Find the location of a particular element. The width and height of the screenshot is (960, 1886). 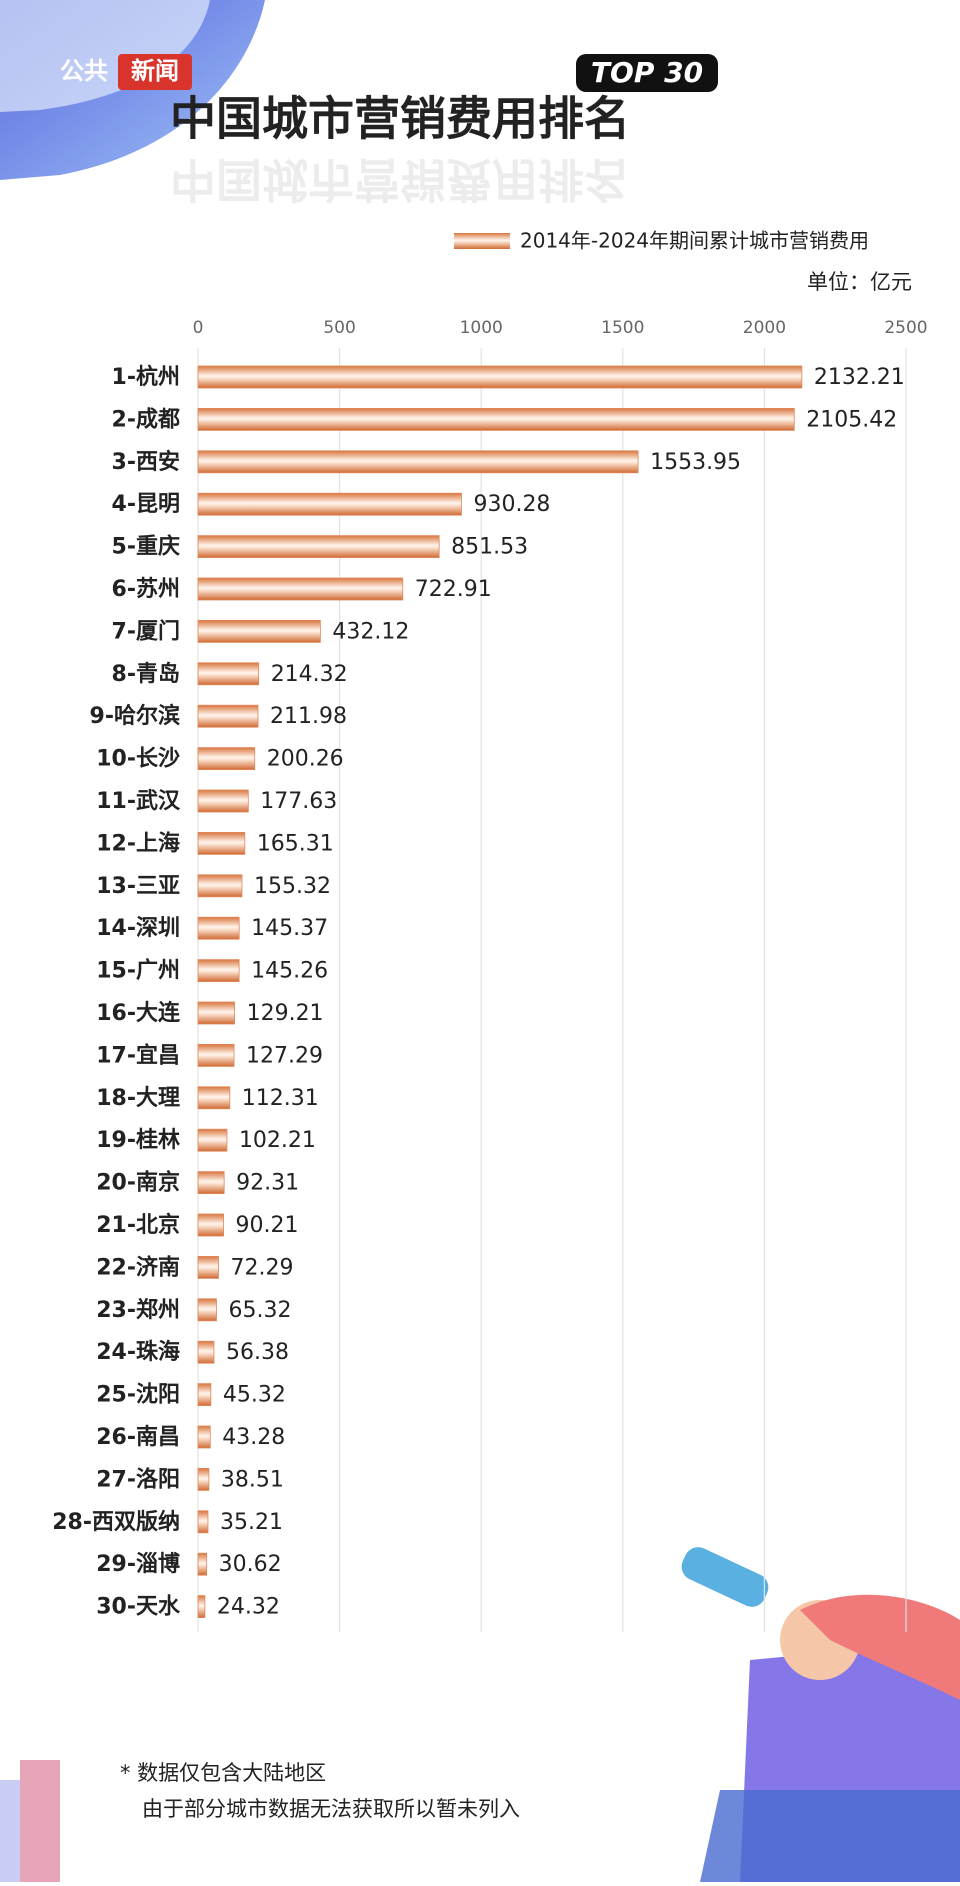

value-label: 72.29 is located at coordinates (261, 1267).